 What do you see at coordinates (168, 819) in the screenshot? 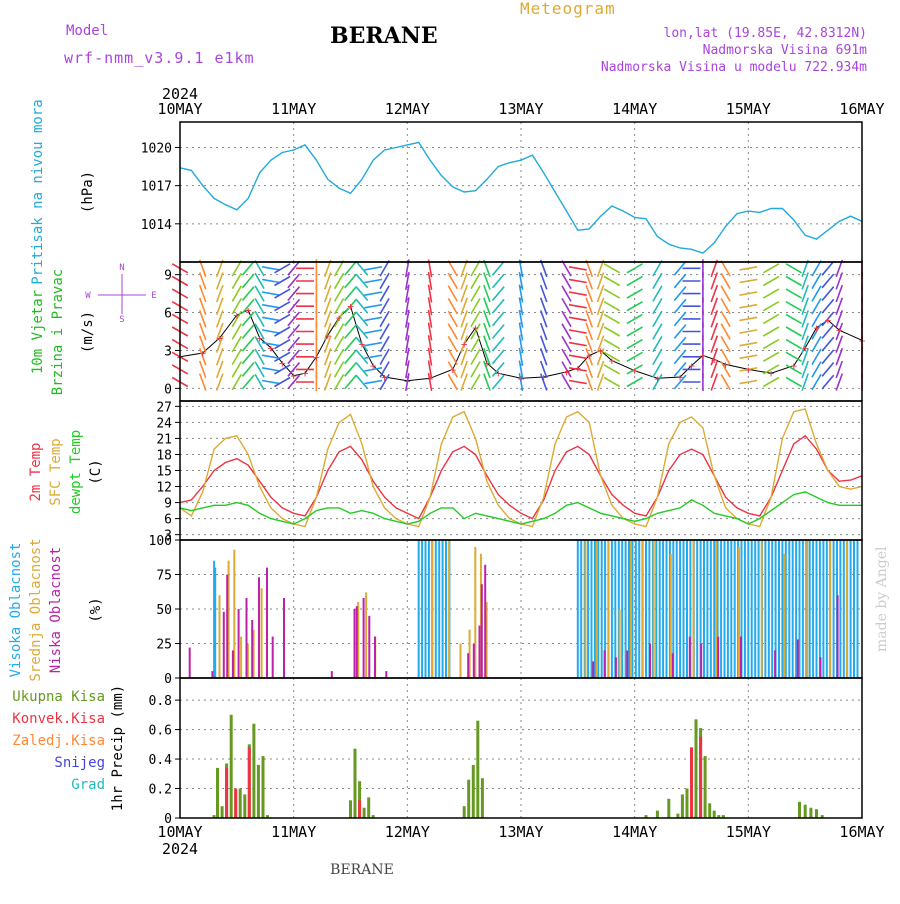
I see `y-tick-label-4-0: 0` at bounding box center [168, 819].